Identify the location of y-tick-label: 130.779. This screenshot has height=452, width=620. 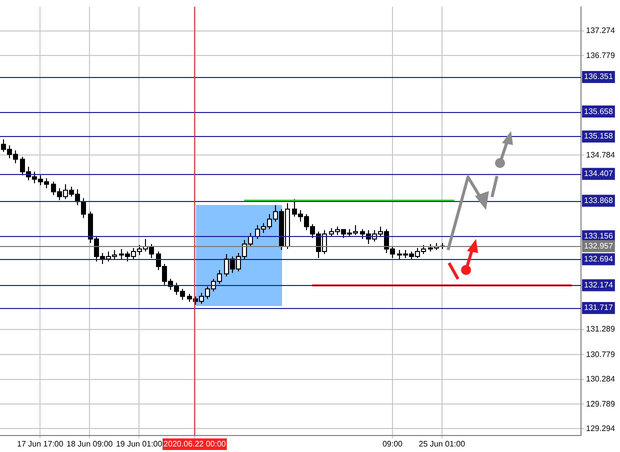
(601, 354).